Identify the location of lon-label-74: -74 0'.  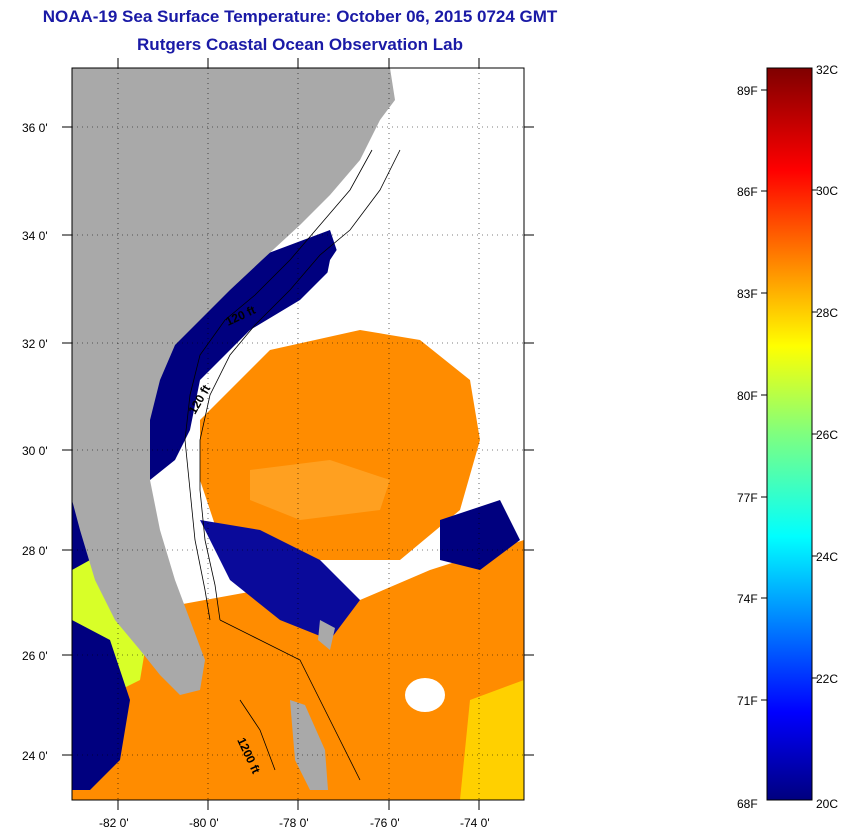
(475, 823).